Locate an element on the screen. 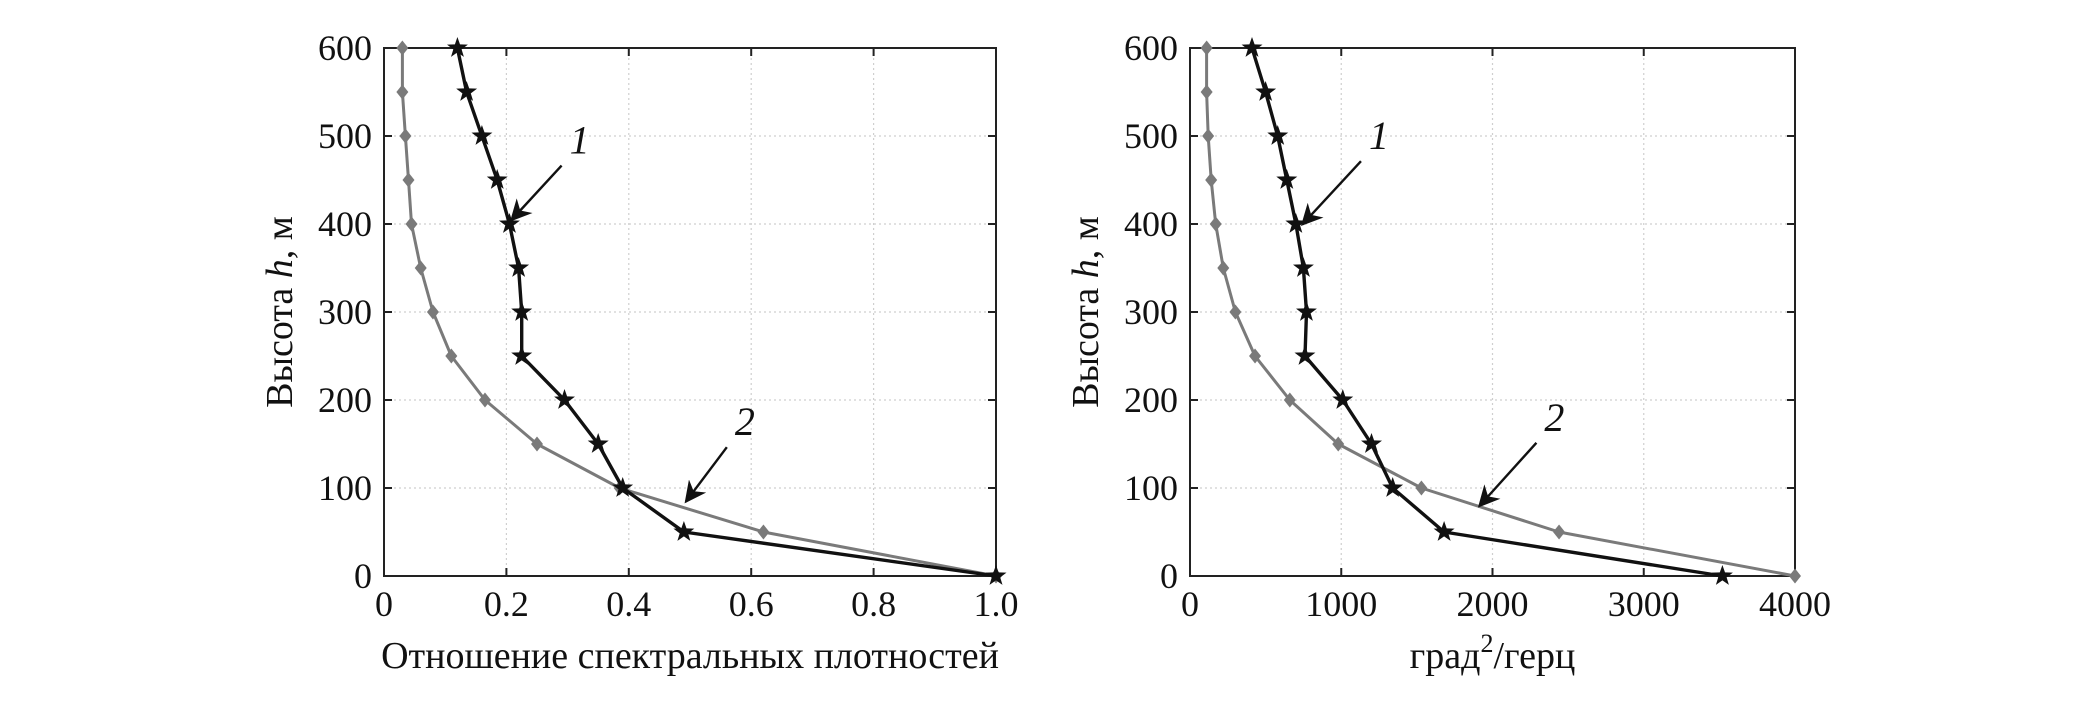 This screenshot has width=2079, height=716. chart1-x-tick-label: 0 is located at coordinates (384, 604).